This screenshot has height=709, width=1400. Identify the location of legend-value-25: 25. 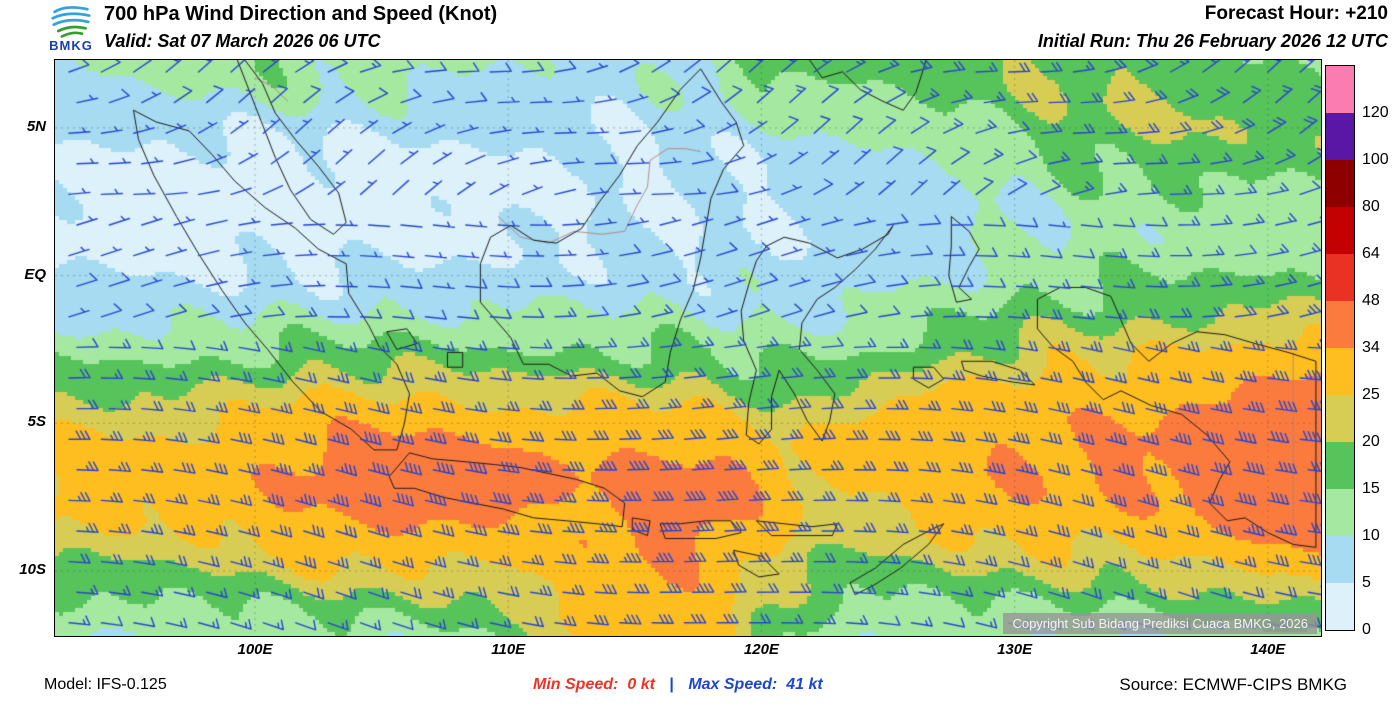
(1371, 394).